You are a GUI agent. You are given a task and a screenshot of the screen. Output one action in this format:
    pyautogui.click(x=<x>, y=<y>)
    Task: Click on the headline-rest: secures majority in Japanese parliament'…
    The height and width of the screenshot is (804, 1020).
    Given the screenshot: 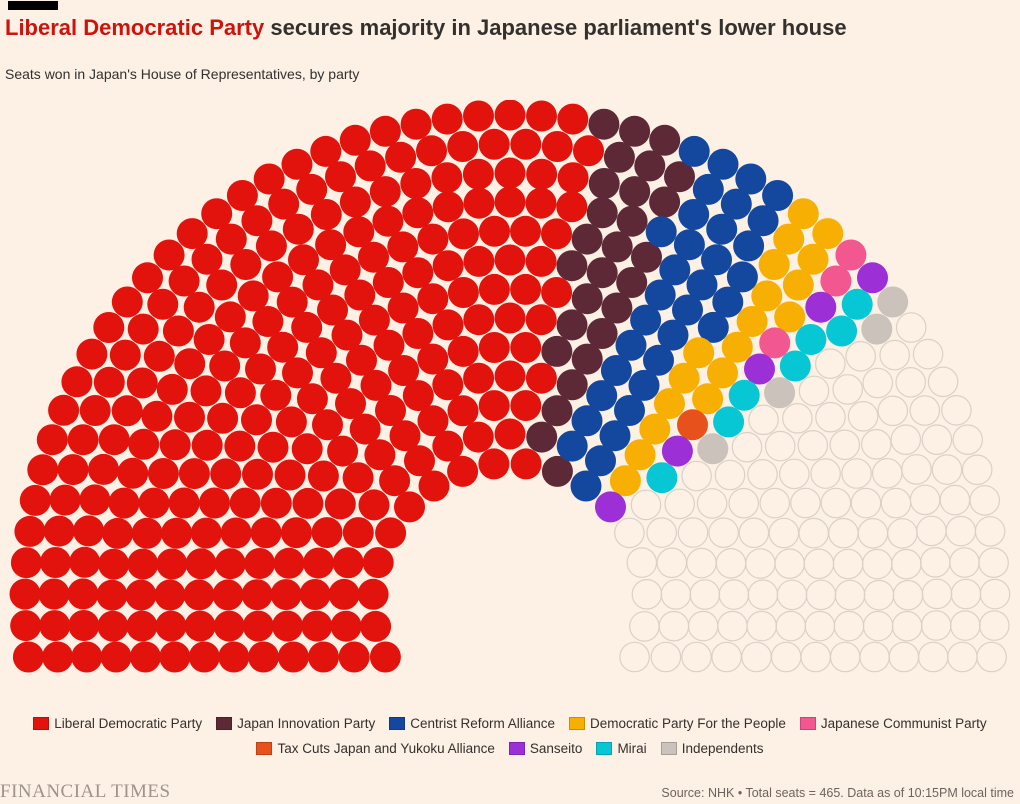 What is the action you would take?
    pyautogui.click(x=555, y=27)
    